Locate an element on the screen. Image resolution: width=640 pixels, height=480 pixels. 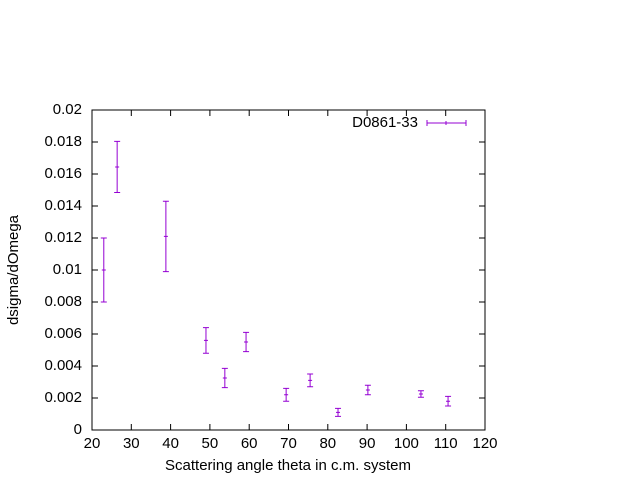
y-tick-label: 0.014 is located at coordinates (63, 205).